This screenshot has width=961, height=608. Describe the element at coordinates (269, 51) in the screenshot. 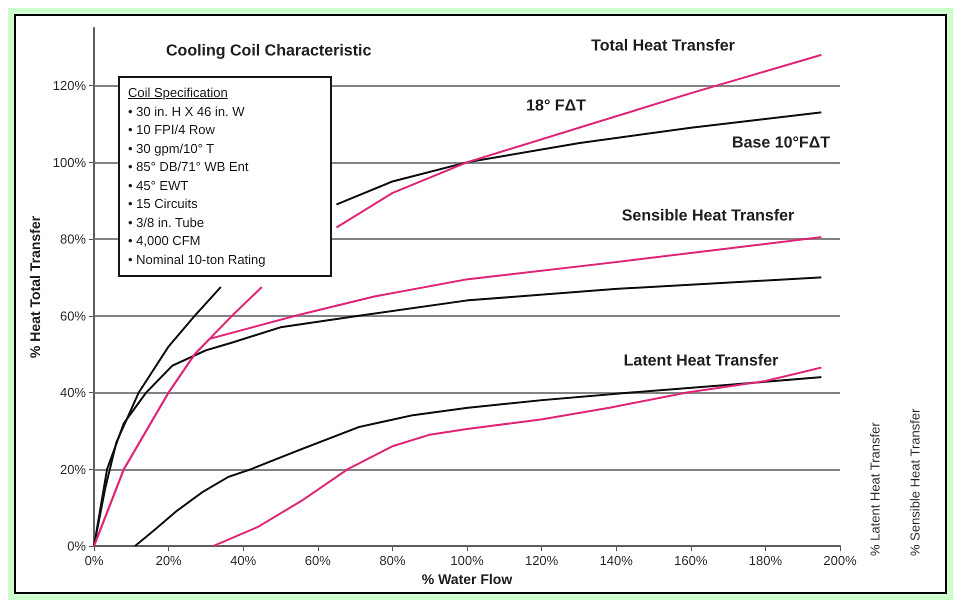

I see `text: Cooling Coil Characteristic` at that location.